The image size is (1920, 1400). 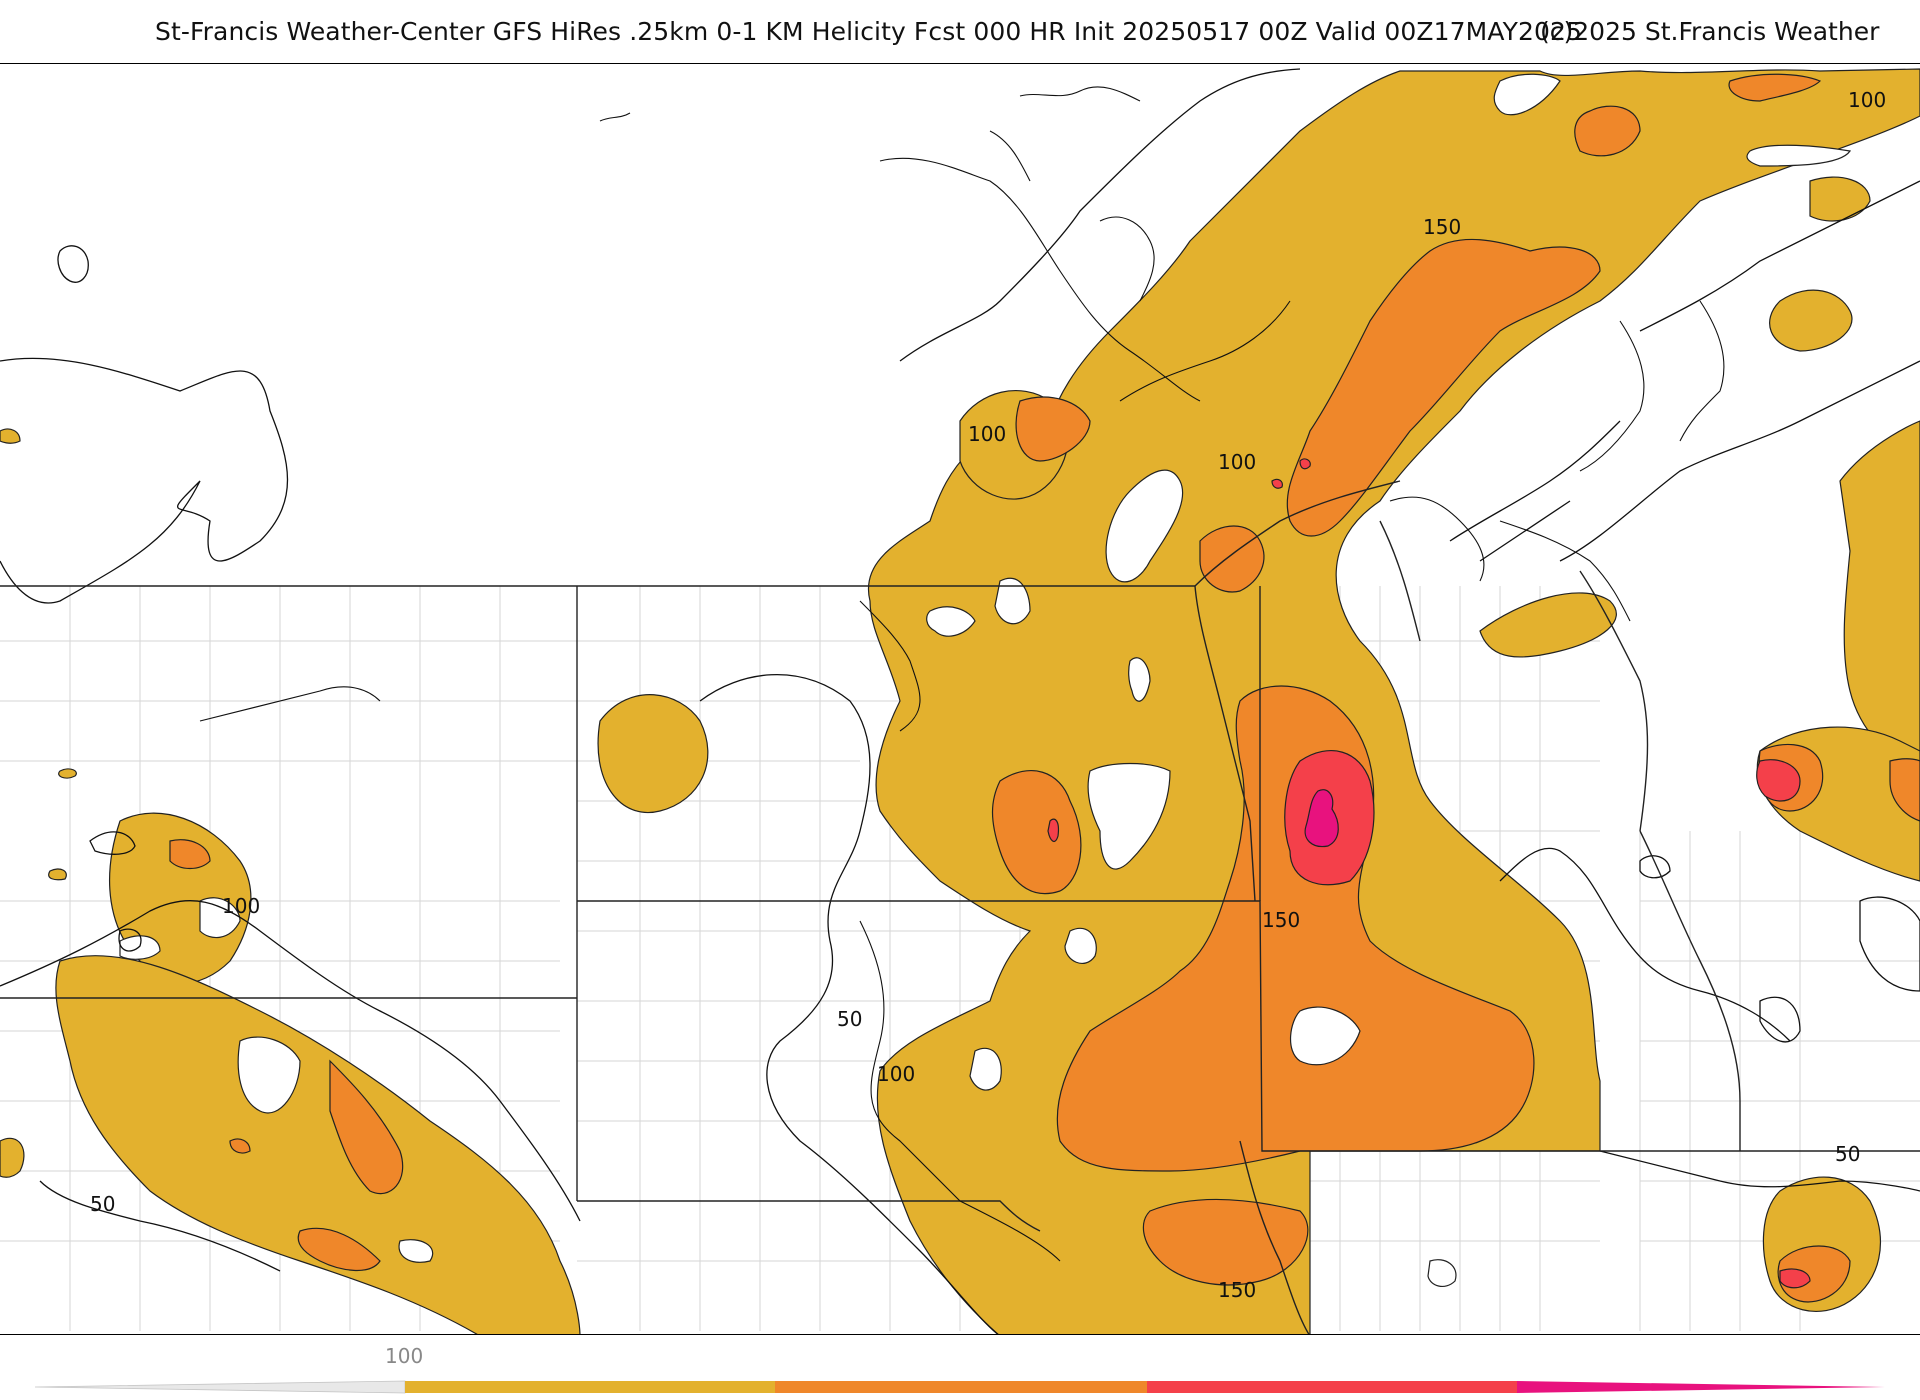 What do you see at coordinates (220, 1387) in the screenshot?
I see `colorbar-segment-low` at bounding box center [220, 1387].